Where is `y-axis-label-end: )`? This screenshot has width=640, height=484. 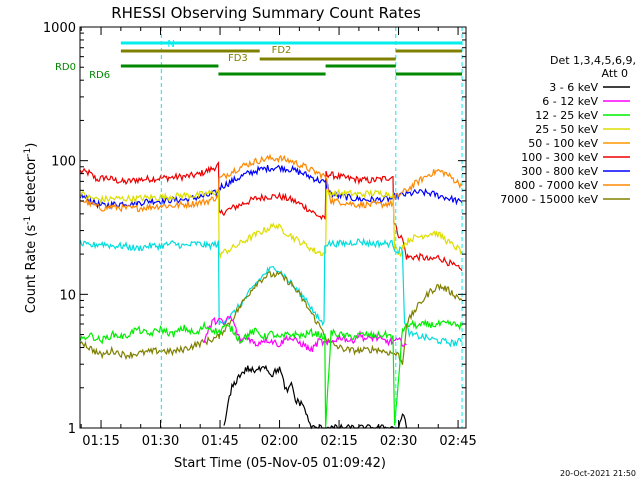 y-axis-label-end: ) is located at coordinates (31, 145).